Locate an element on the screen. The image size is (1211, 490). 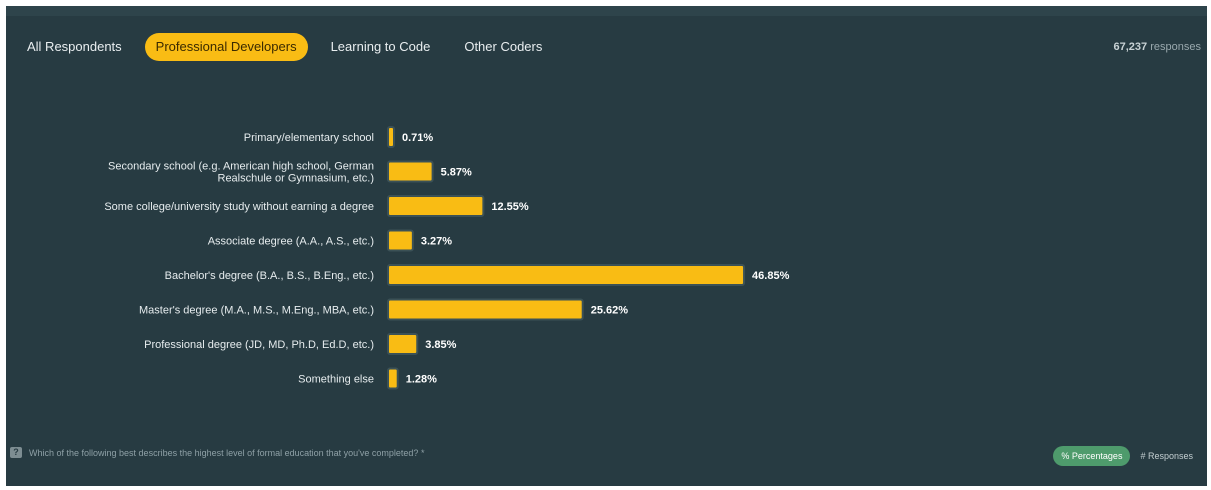
tab-other-coders: Other Coders is located at coordinates (503, 46).